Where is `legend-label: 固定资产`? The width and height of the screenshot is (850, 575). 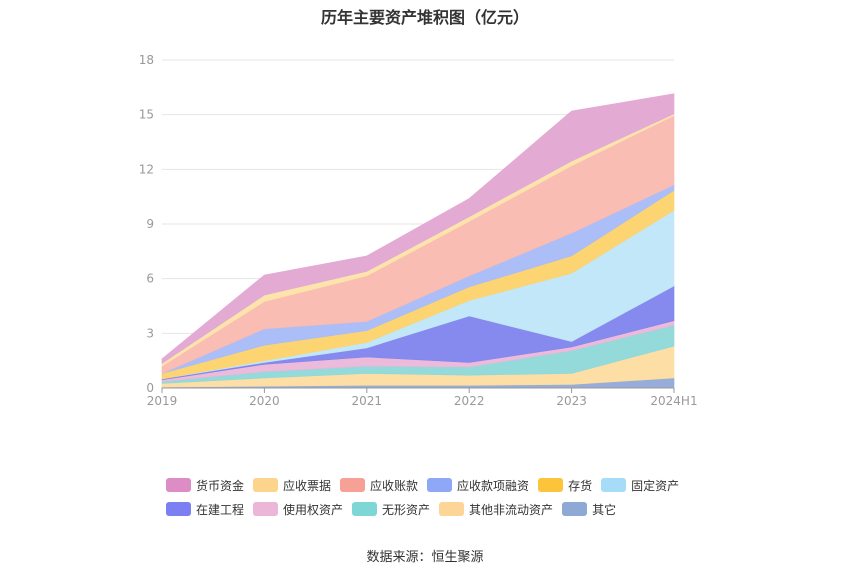
legend-label: 固定资产 is located at coordinates (655, 485).